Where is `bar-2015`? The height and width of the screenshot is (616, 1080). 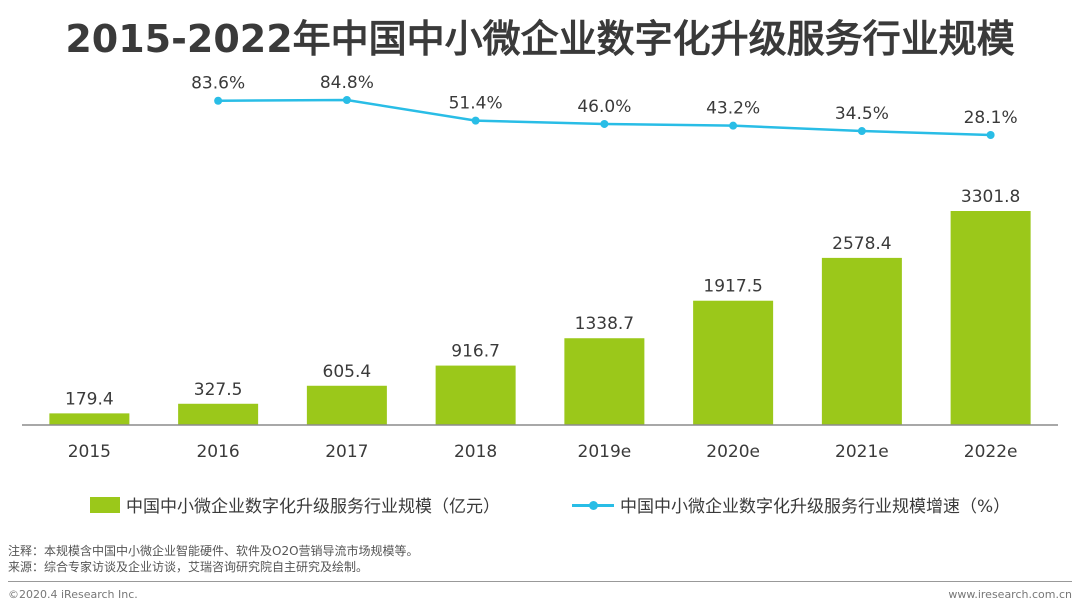
bar-2015 is located at coordinates (89, 419).